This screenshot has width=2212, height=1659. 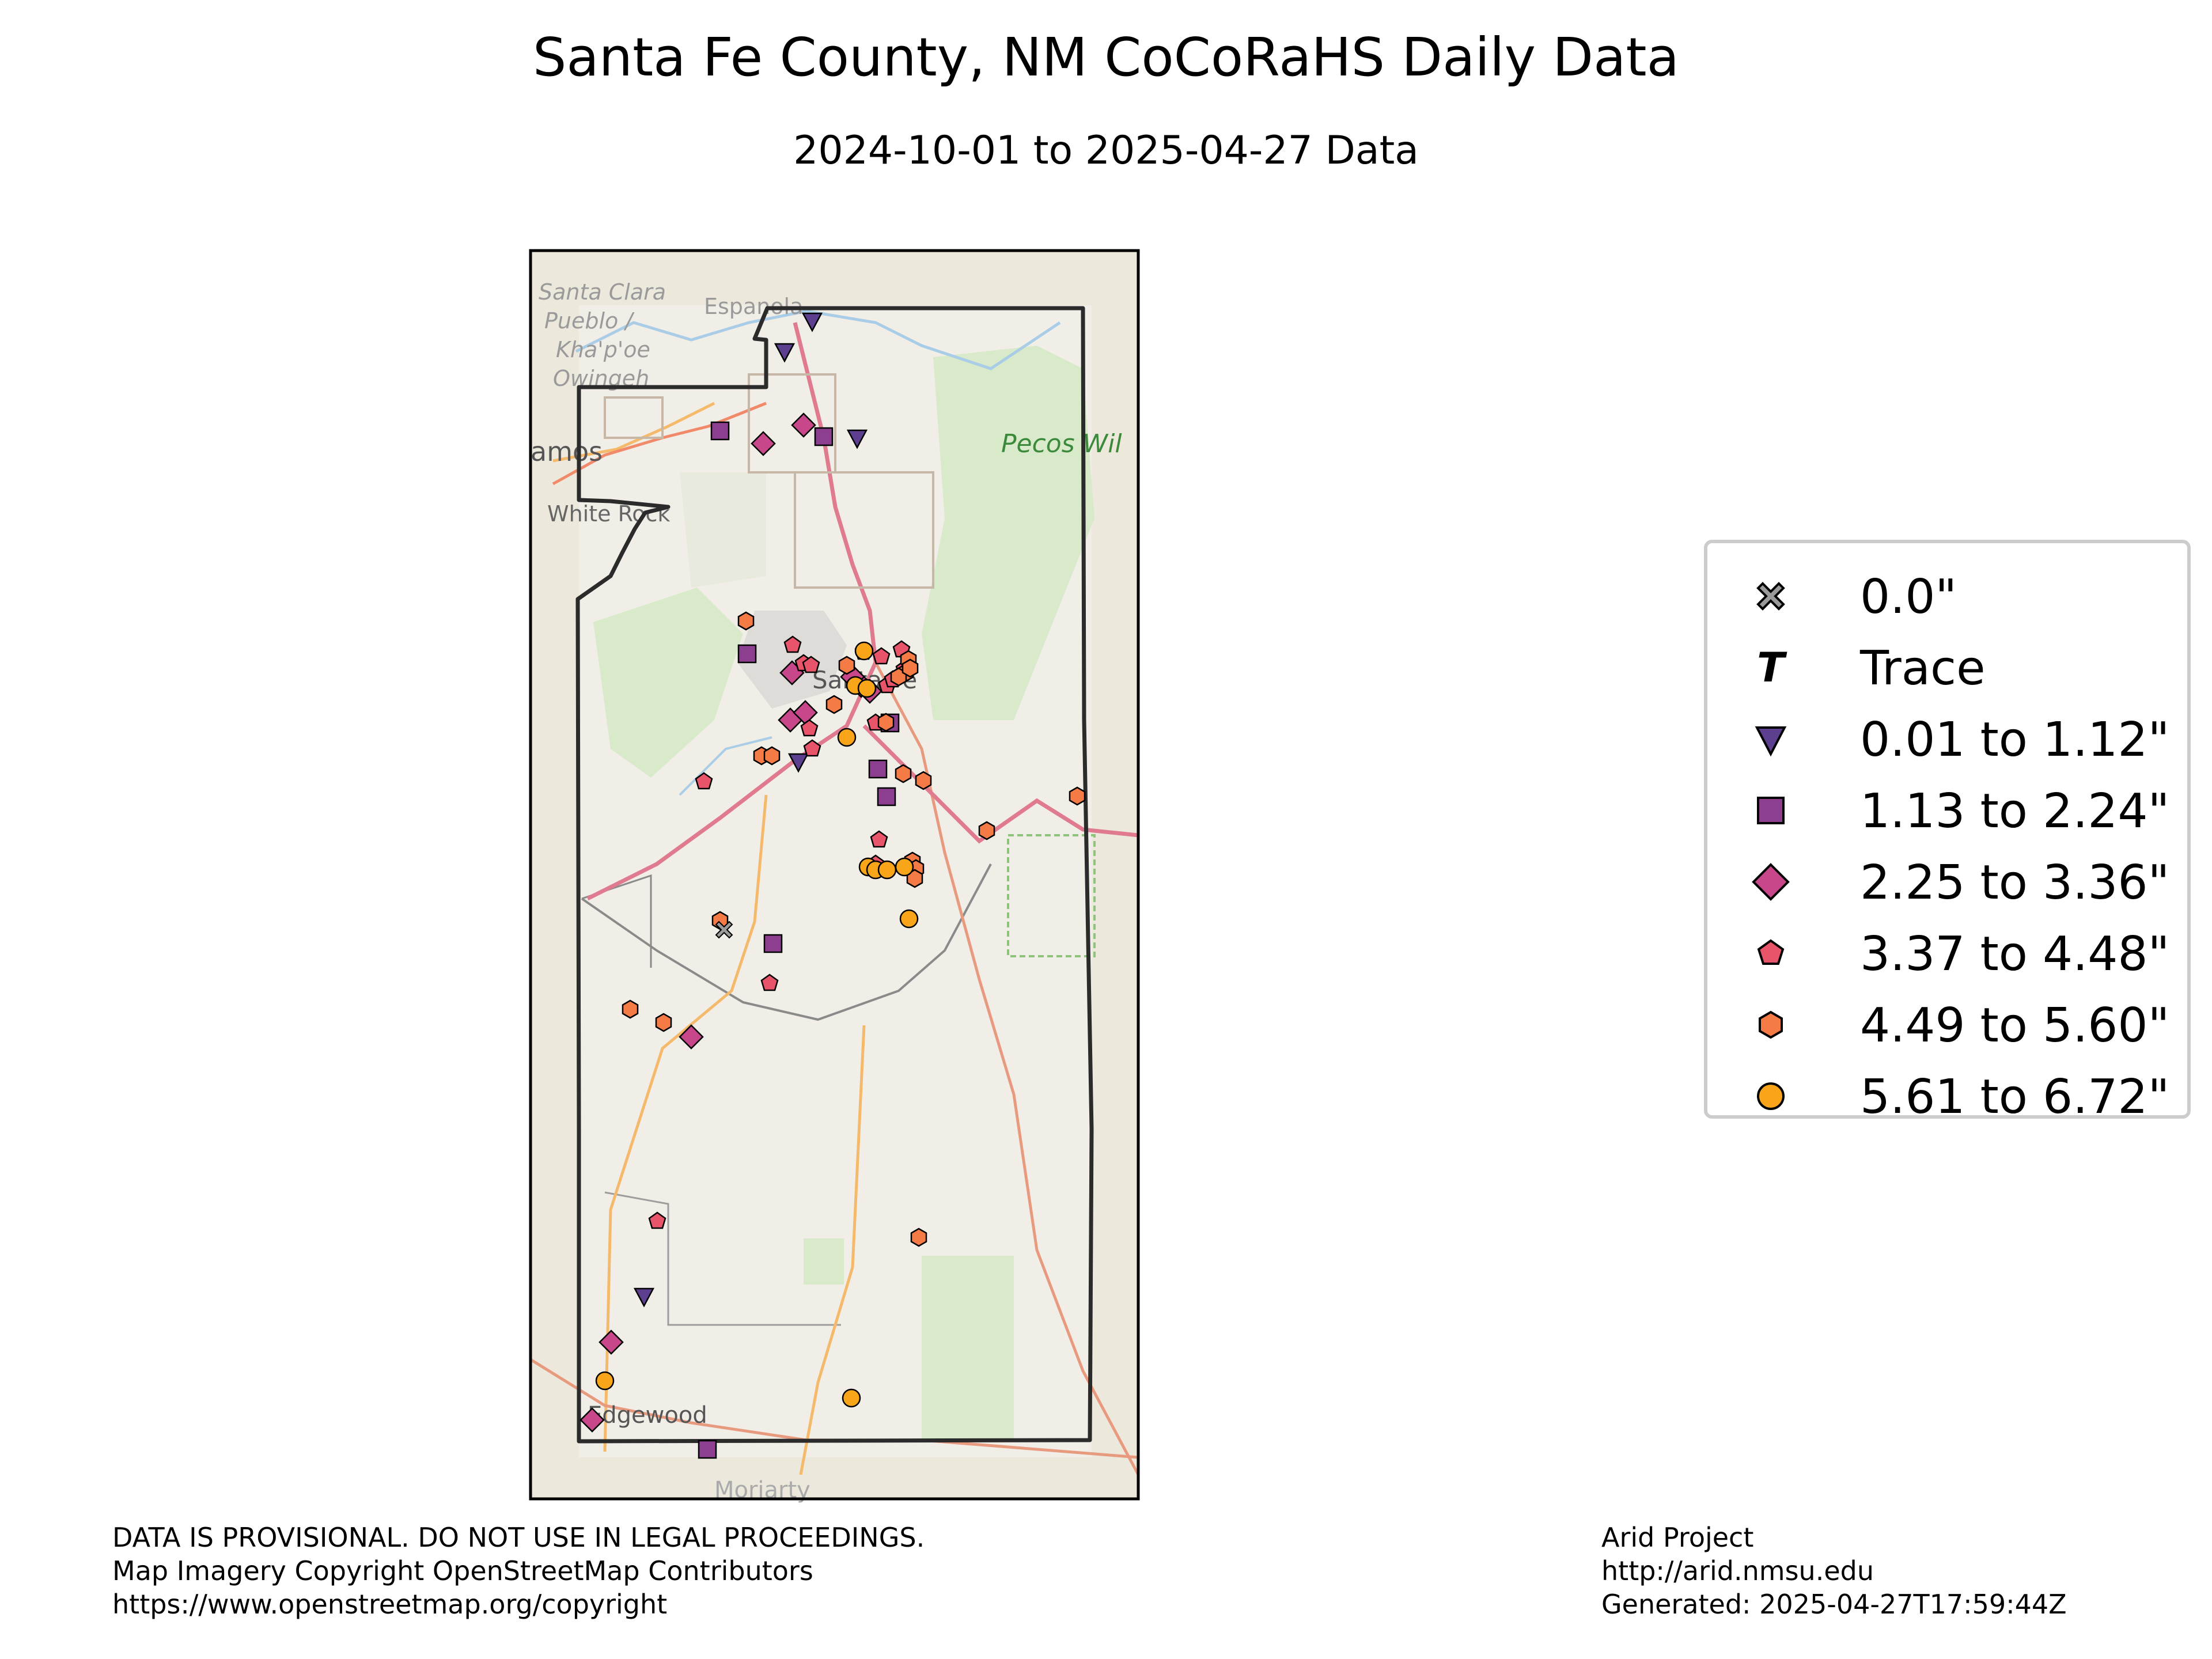 I want to click on legend-item: 0.01 to 1.12", so click(x=1946, y=739).